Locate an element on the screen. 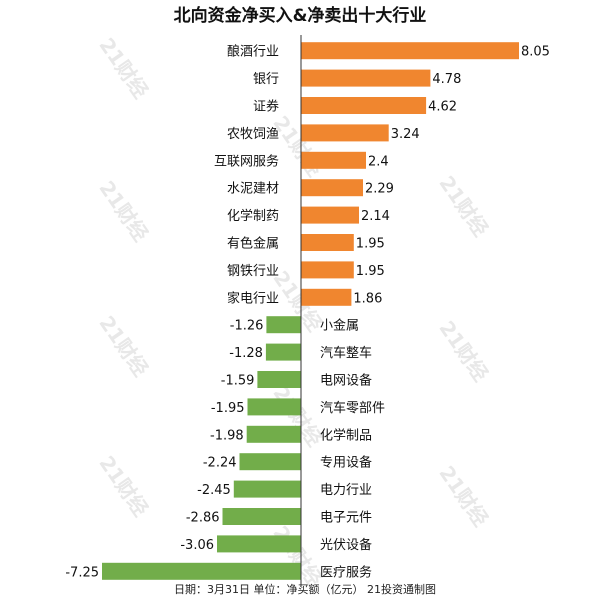 The height and width of the screenshot is (600, 600). value-label: 4.62 is located at coordinates (442, 107).